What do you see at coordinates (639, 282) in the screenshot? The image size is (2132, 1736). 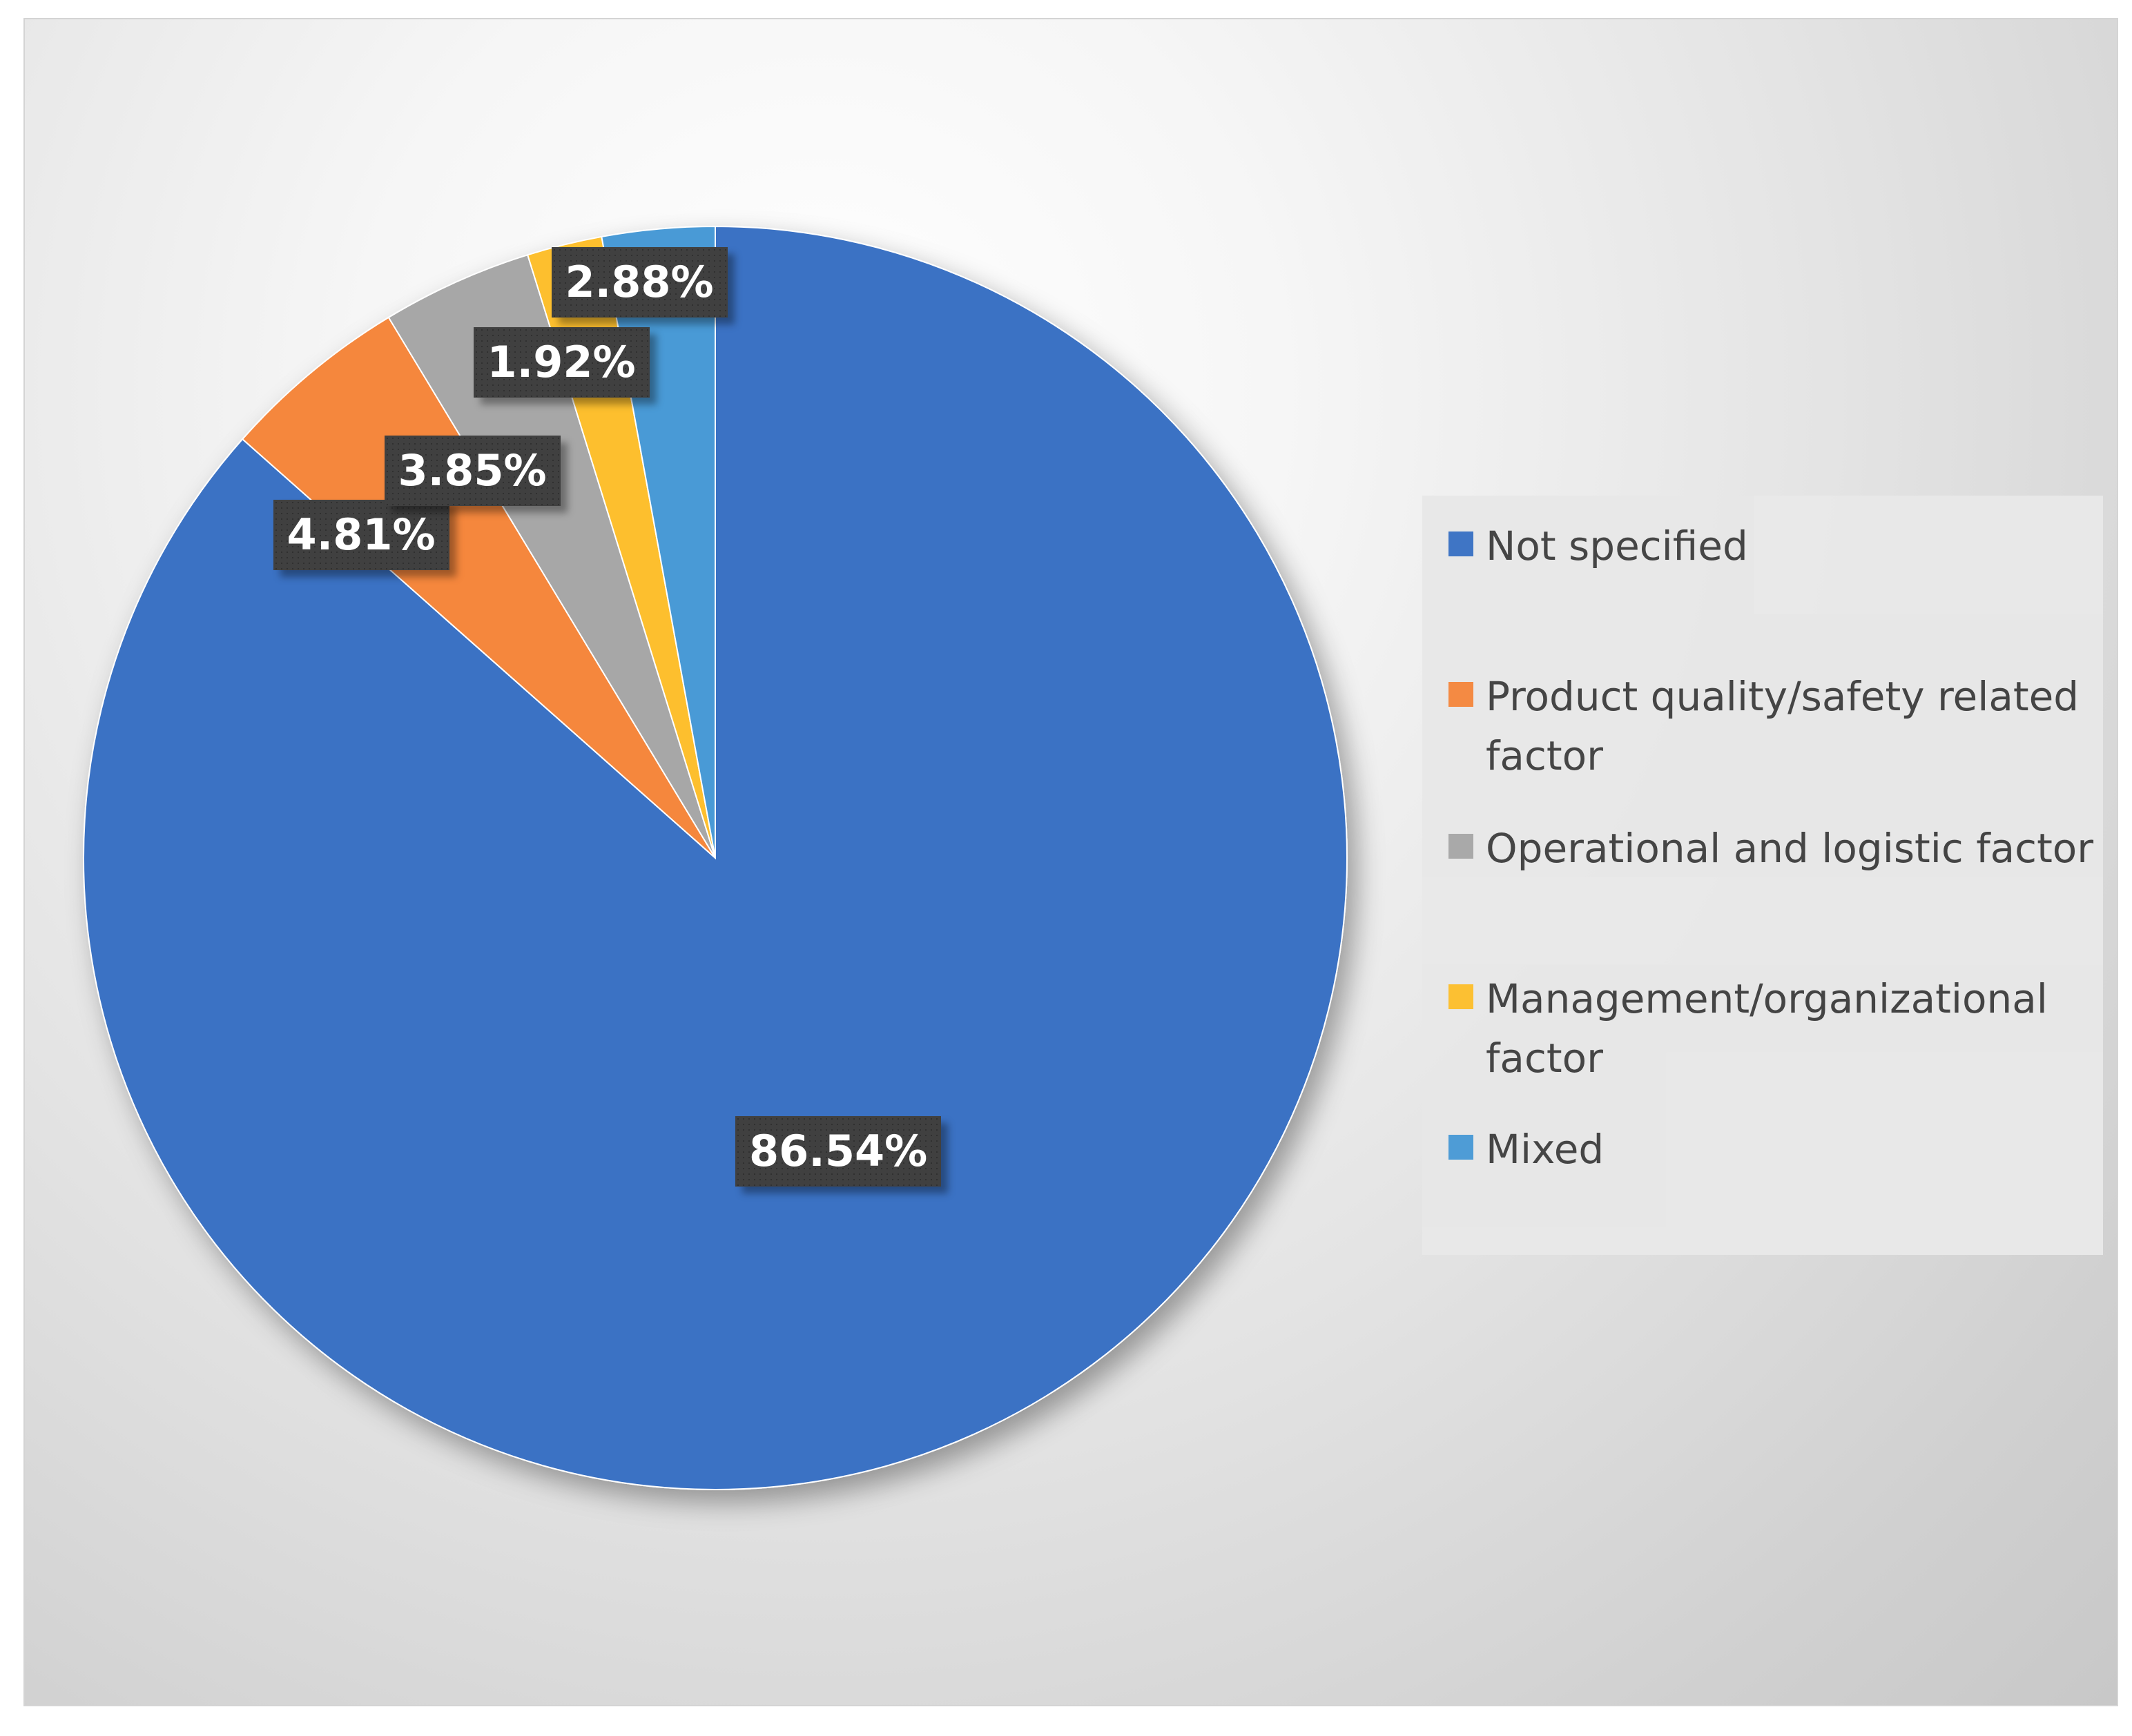 I see `data-label-mixed: 2.88%` at bounding box center [639, 282].